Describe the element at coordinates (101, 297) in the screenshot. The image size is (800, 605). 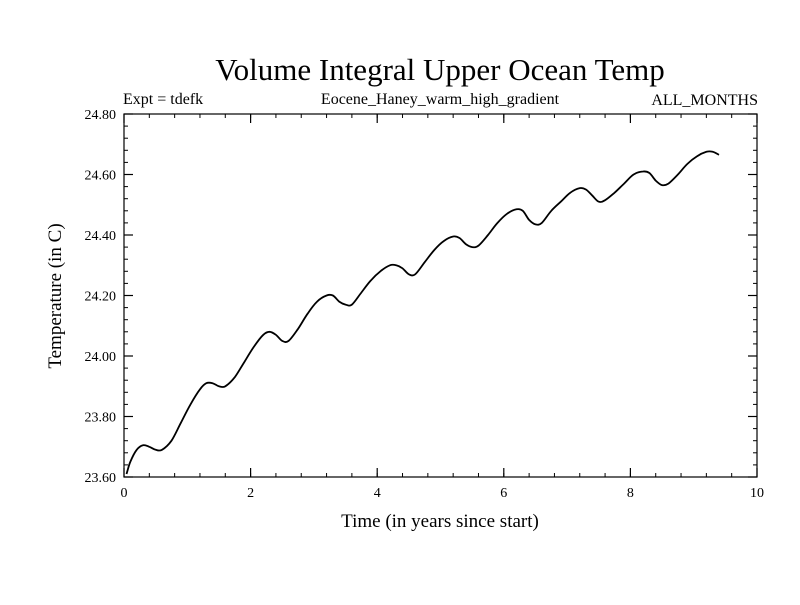
I see `y-tick-label: 24.20` at that location.